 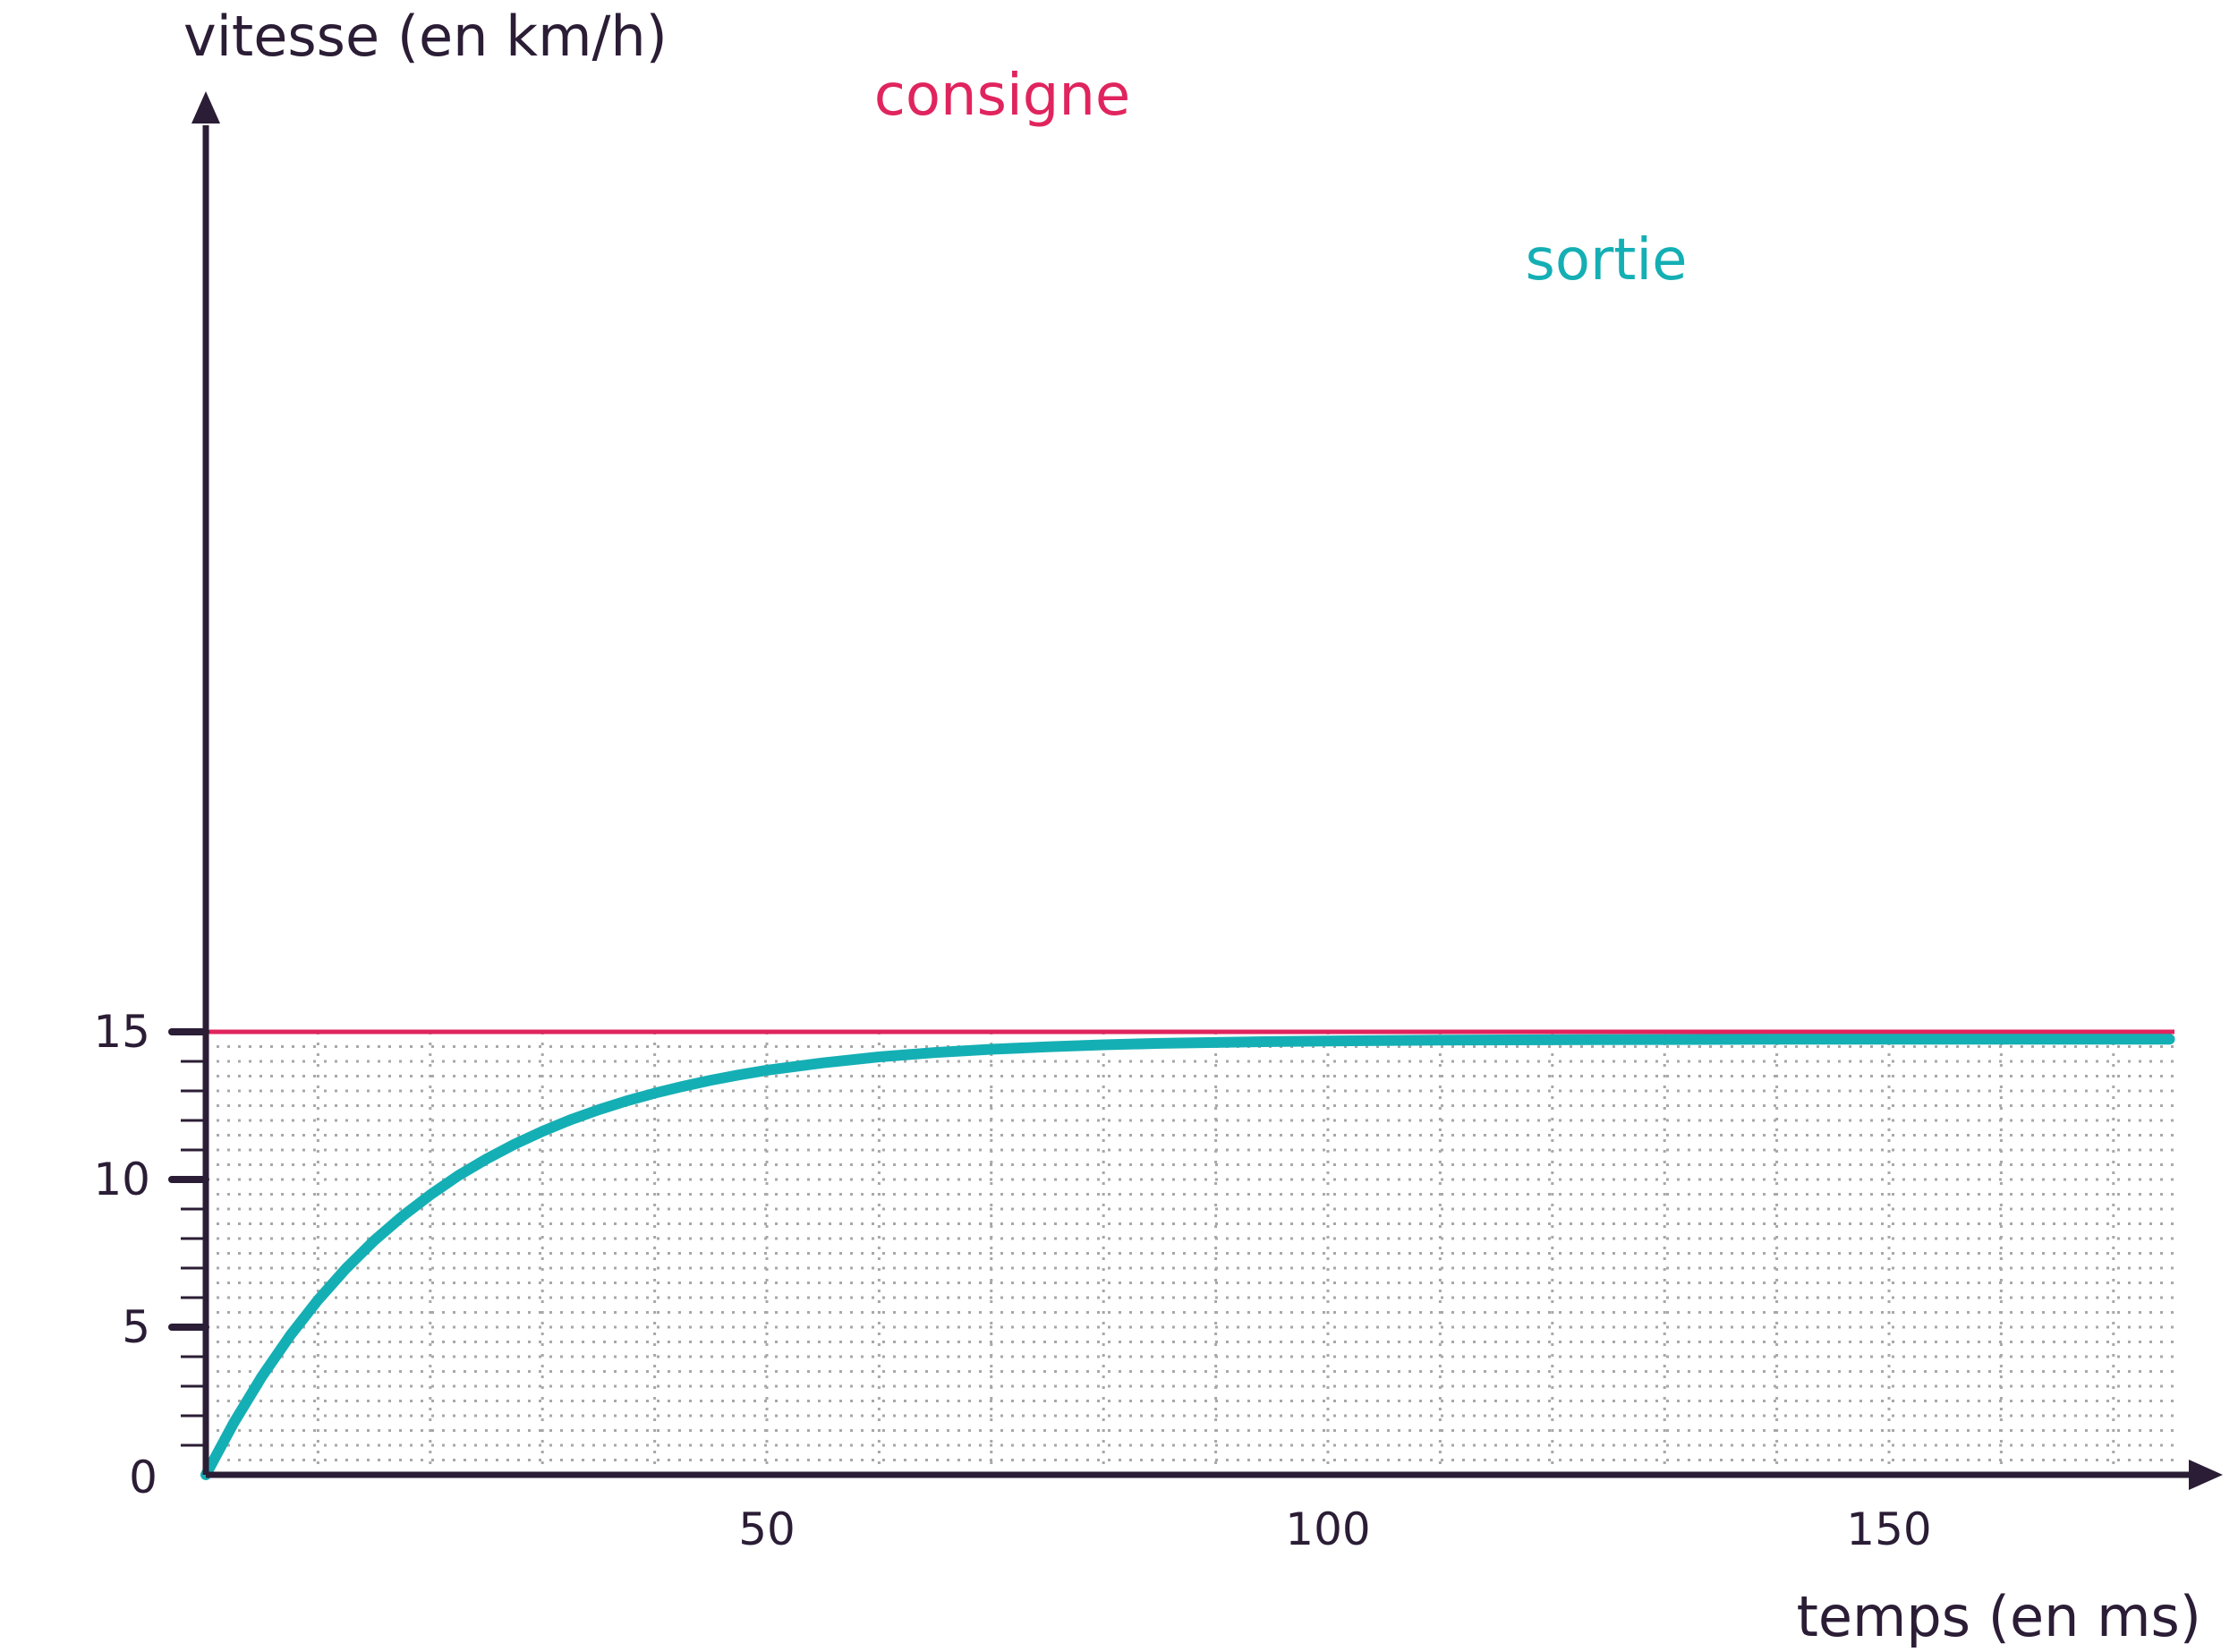 I want to click on y-tick-label: 10, so click(x=121, y=1179).